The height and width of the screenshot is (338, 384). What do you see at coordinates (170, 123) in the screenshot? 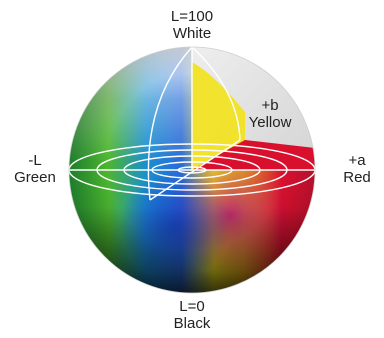
I see `meridian-arc-front` at bounding box center [170, 123].